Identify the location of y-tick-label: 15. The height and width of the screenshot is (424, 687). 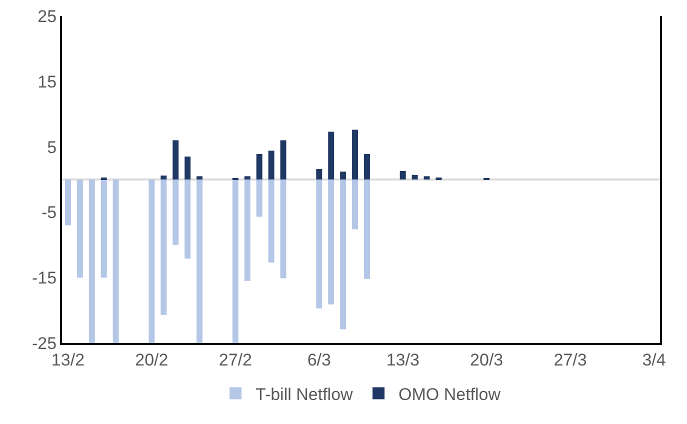
(47, 82).